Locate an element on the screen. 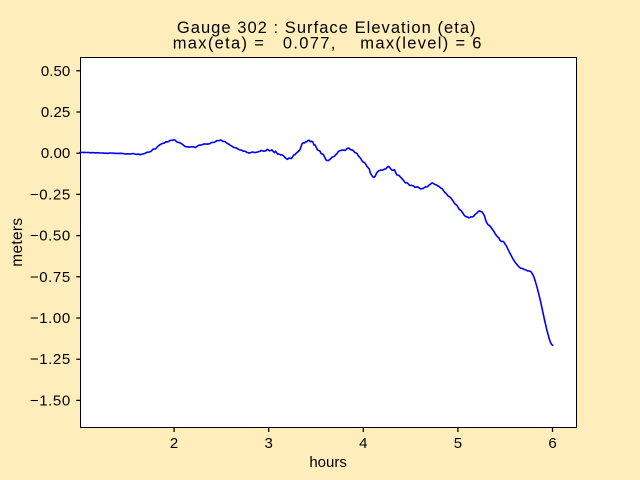  svg-text: −0.75 is located at coordinates (50, 277).